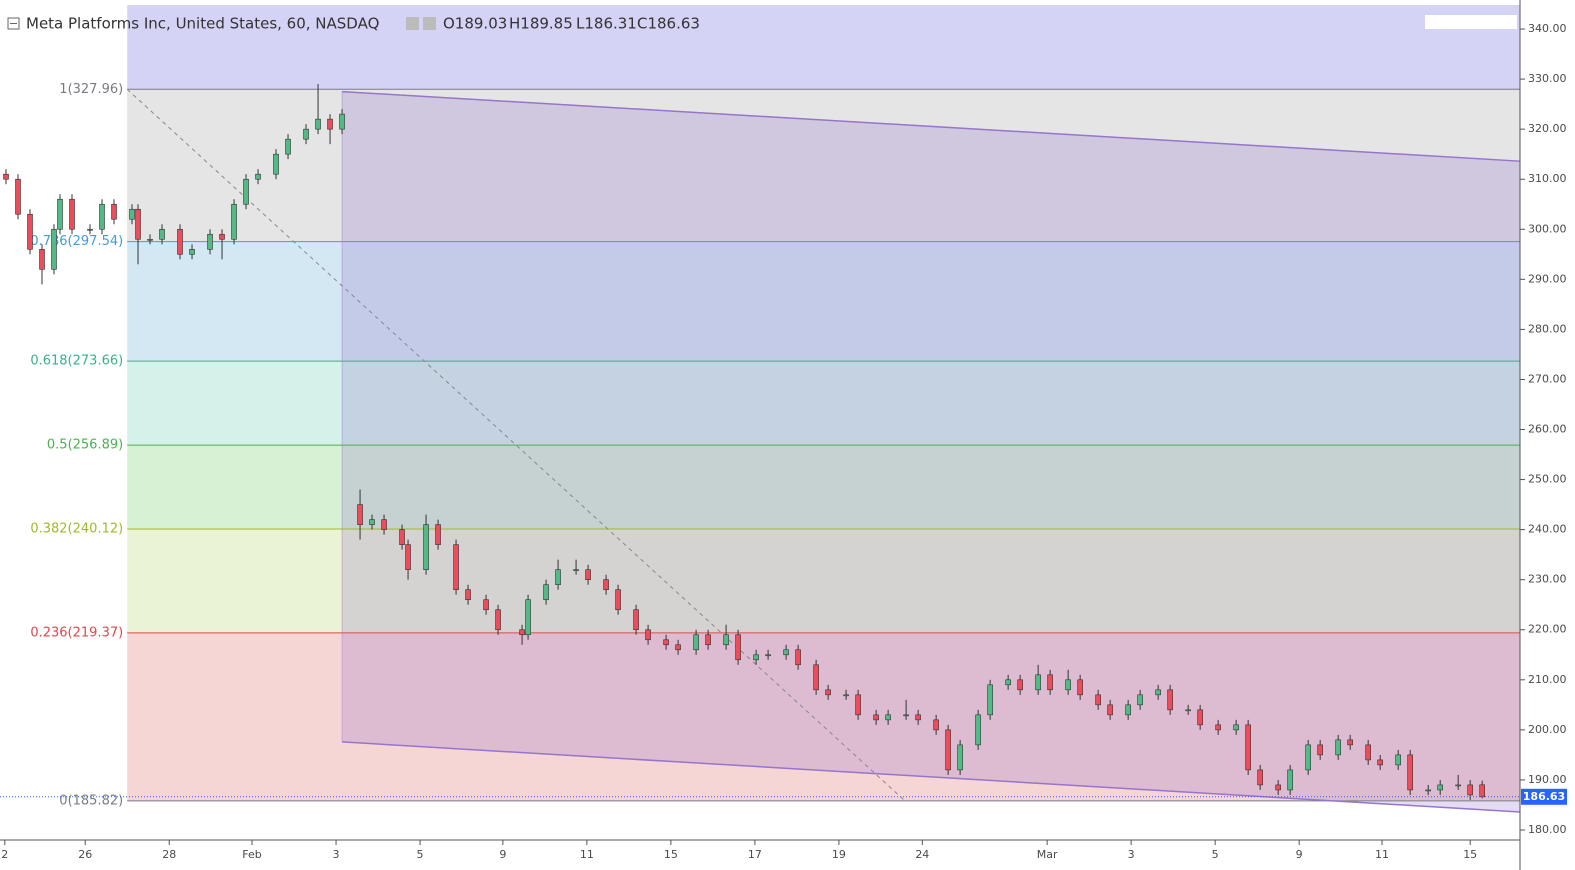  What do you see at coordinates (606, 24) in the screenshot?
I see `ohlc-low: L186.31` at bounding box center [606, 24].